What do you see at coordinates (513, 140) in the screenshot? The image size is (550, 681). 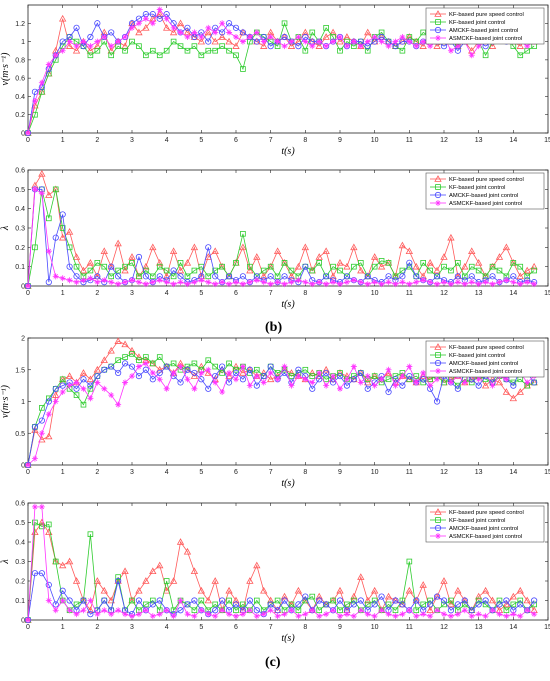 I see `x-tick-label: 14` at bounding box center [513, 140].